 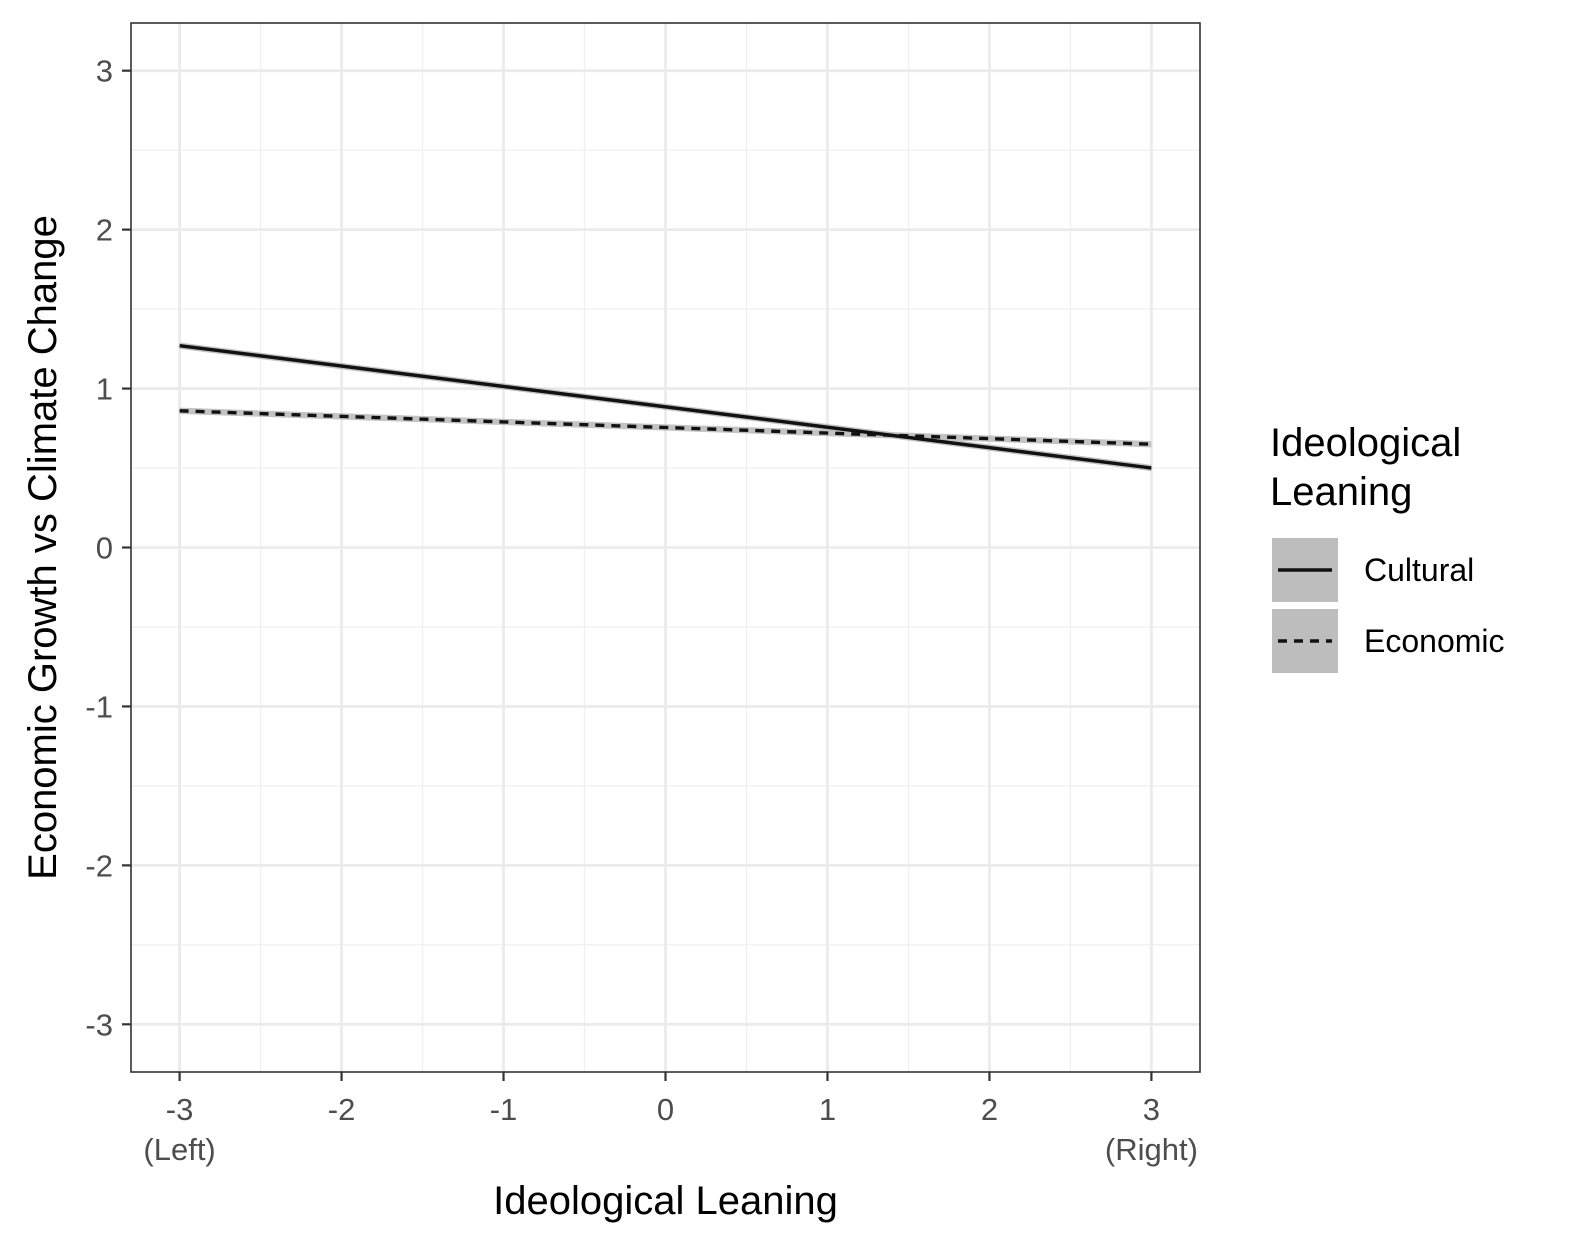 What do you see at coordinates (827, 1109) in the screenshot?
I see `x-tick-label: 1` at bounding box center [827, 1109].